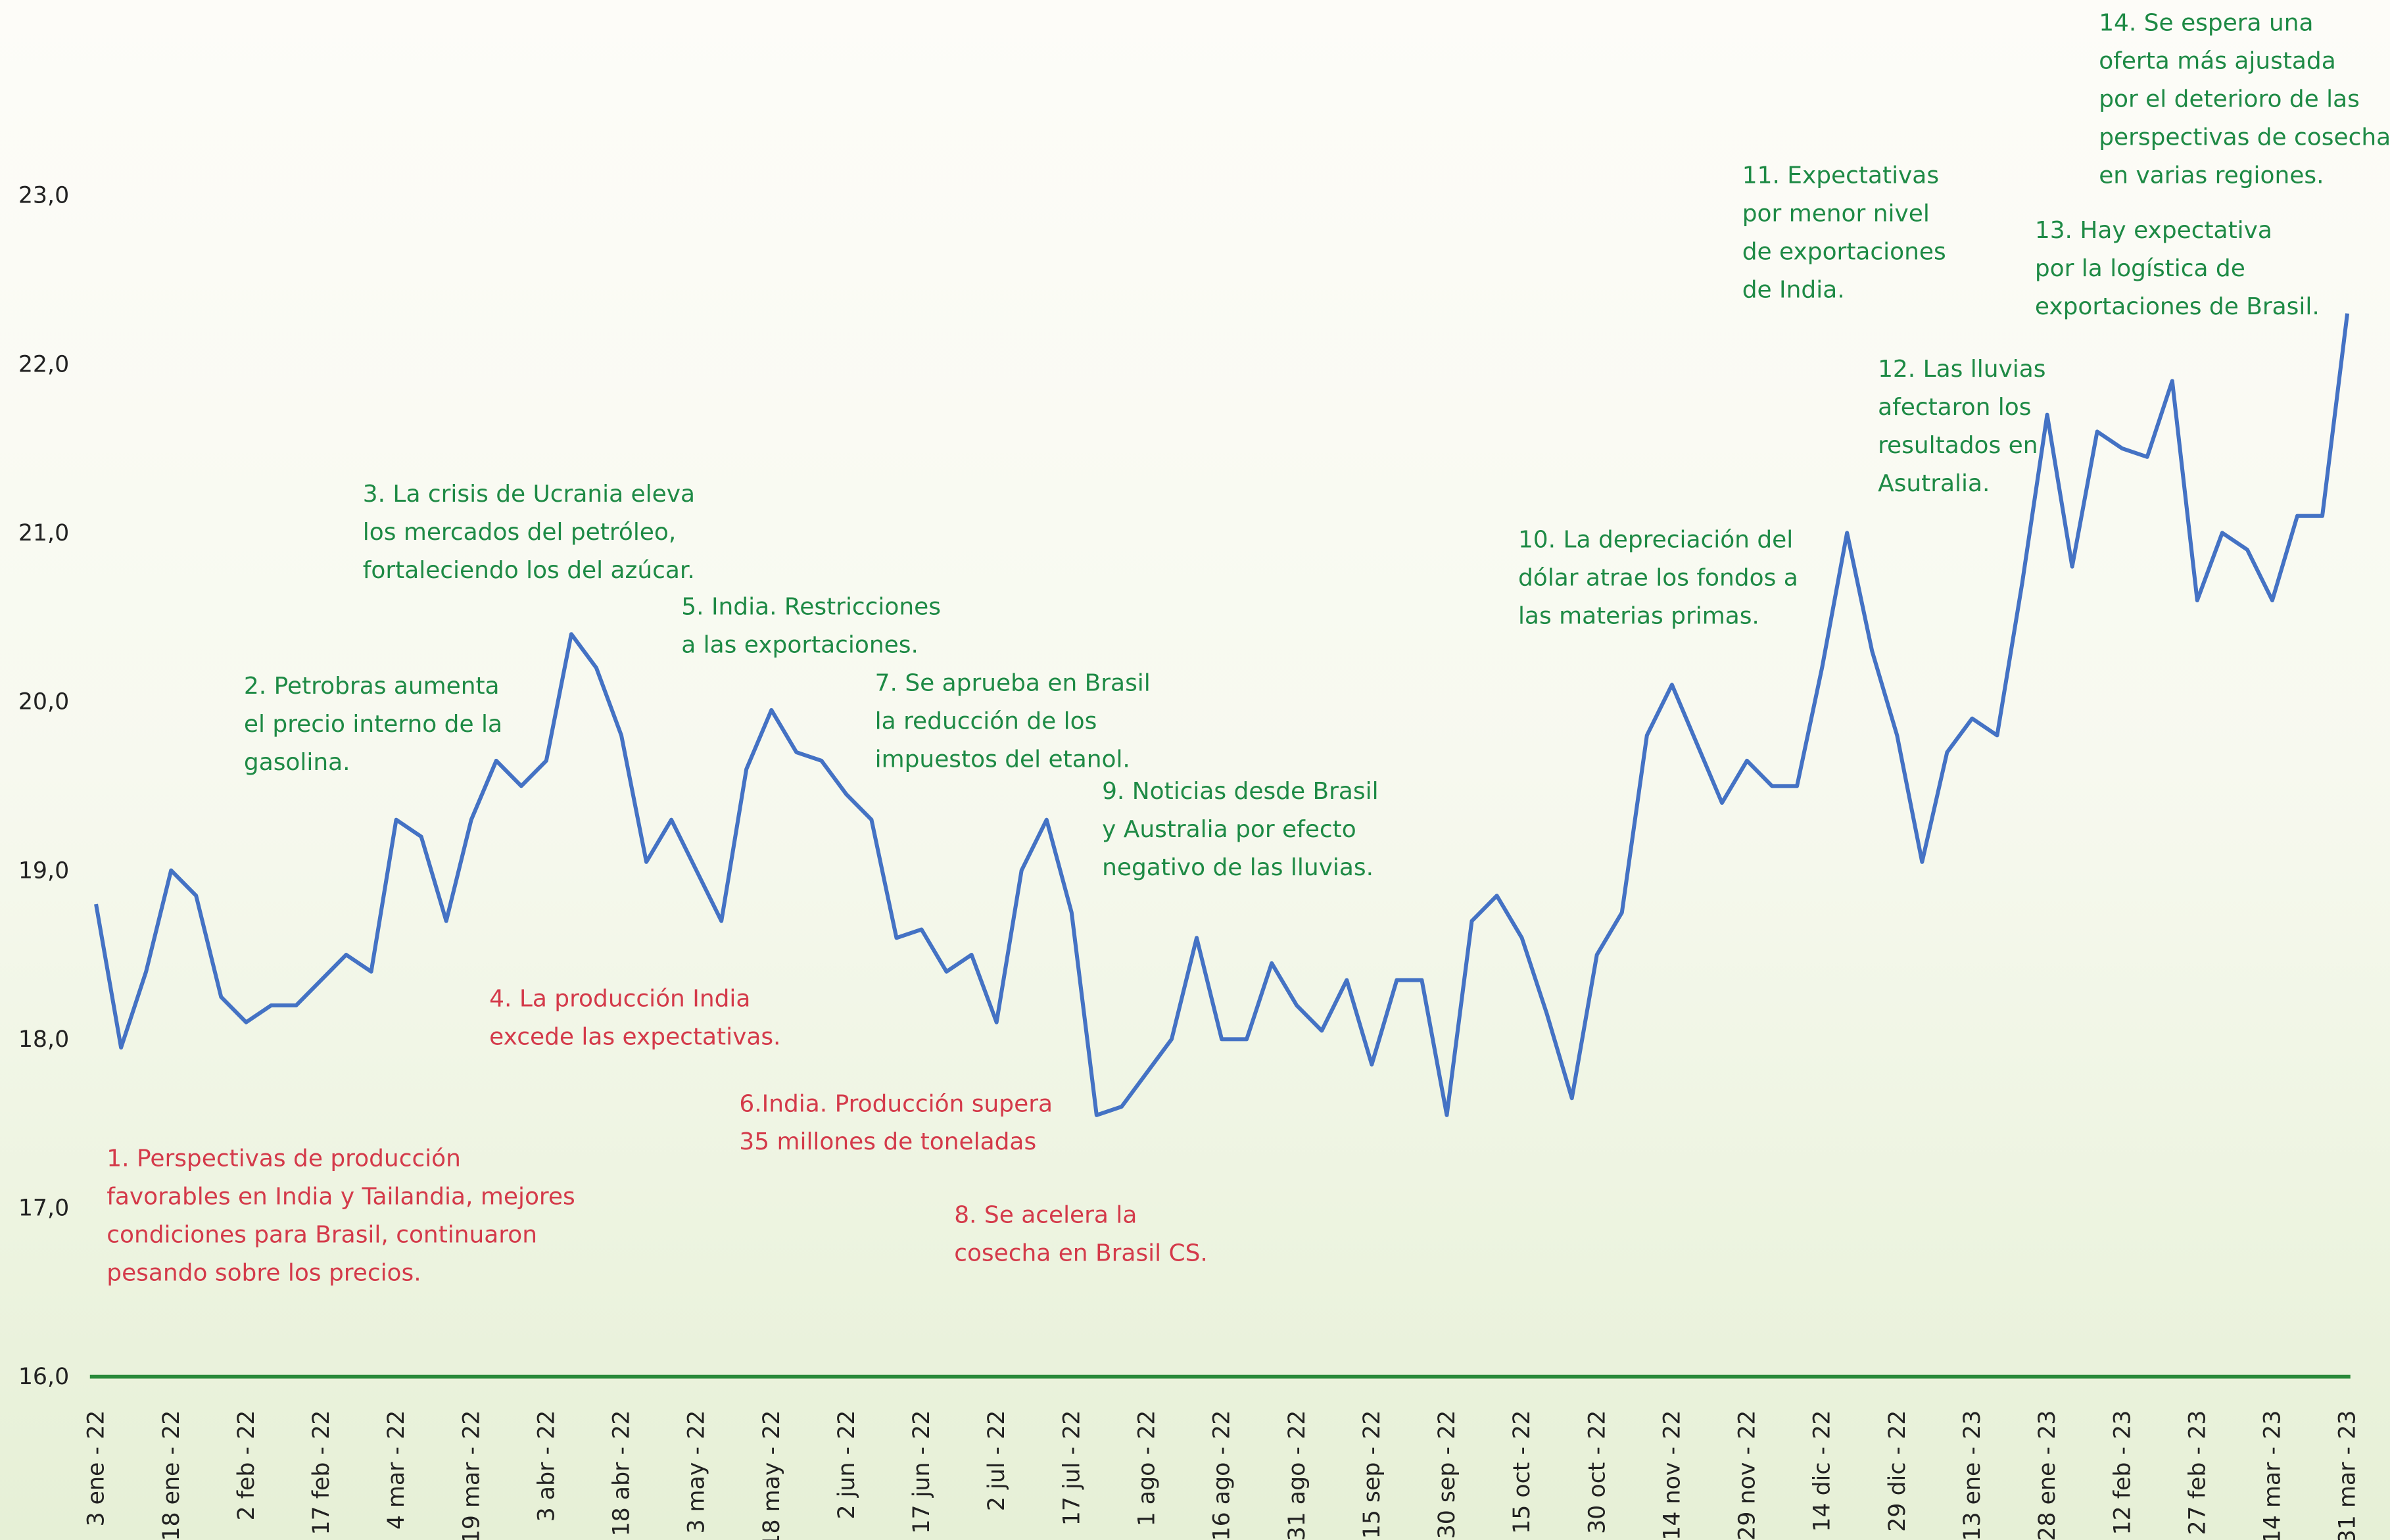 The width and height of the screenshot is (2390, 1540). What do you see at coordinates (2177, 306) in the screenshot?
I see `annotation: exportaciones de Brasil.` at bounding box center [2177, 306].